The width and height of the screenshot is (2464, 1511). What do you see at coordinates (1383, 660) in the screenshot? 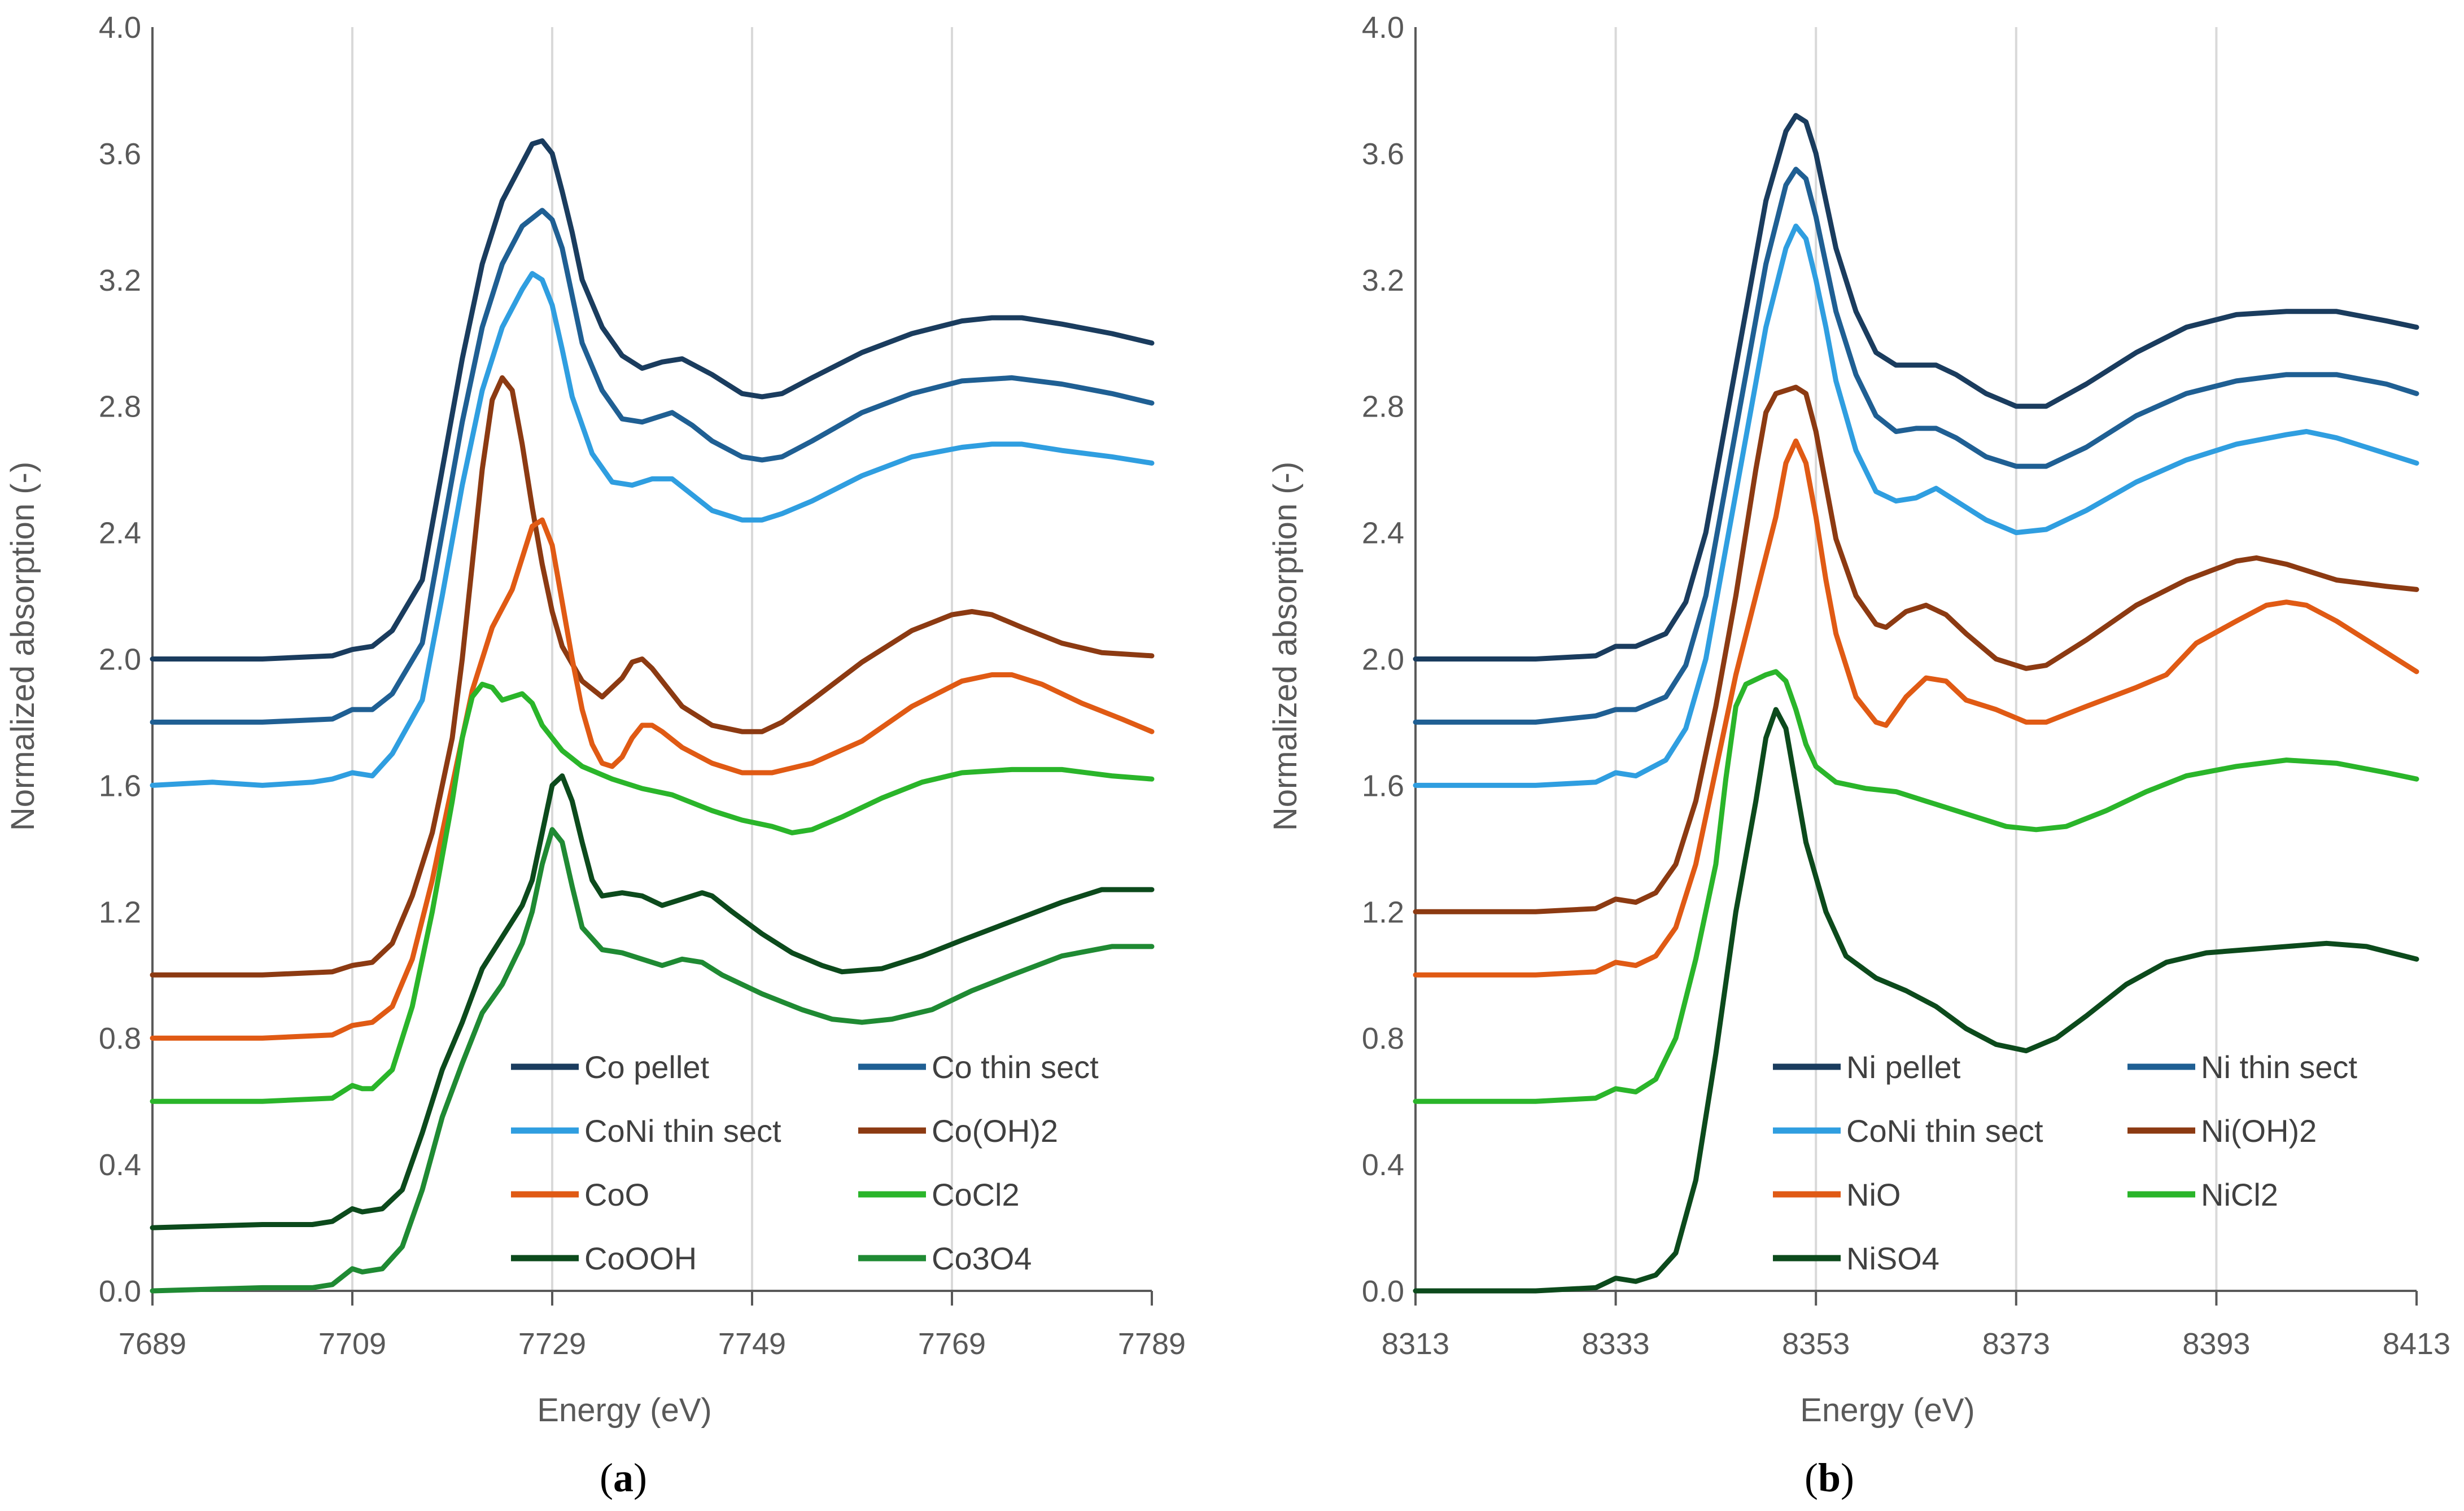
I see `y-tick-label-b: 2.0` at bounding box center [1383, 660].